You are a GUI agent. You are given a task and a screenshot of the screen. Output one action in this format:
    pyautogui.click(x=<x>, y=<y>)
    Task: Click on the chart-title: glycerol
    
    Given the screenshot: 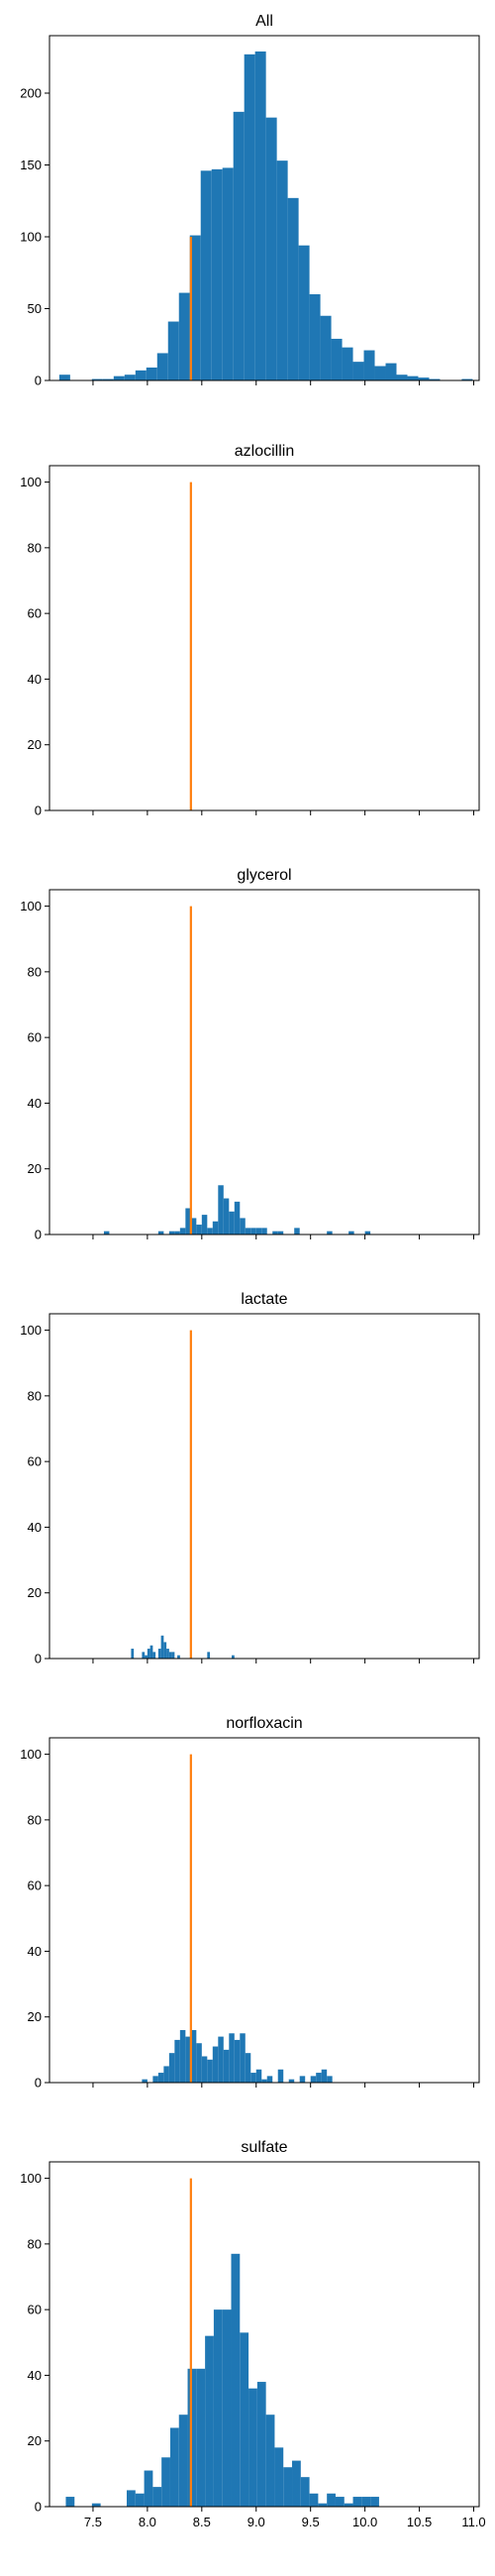 What is the action you would take?
    pyautogui.click(x=264, y=875)
    